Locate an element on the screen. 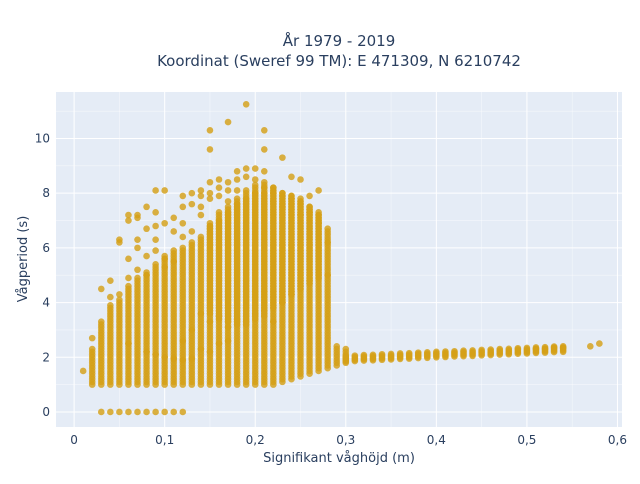  y-tick-label: 4 is located at coordinates (46, 303).